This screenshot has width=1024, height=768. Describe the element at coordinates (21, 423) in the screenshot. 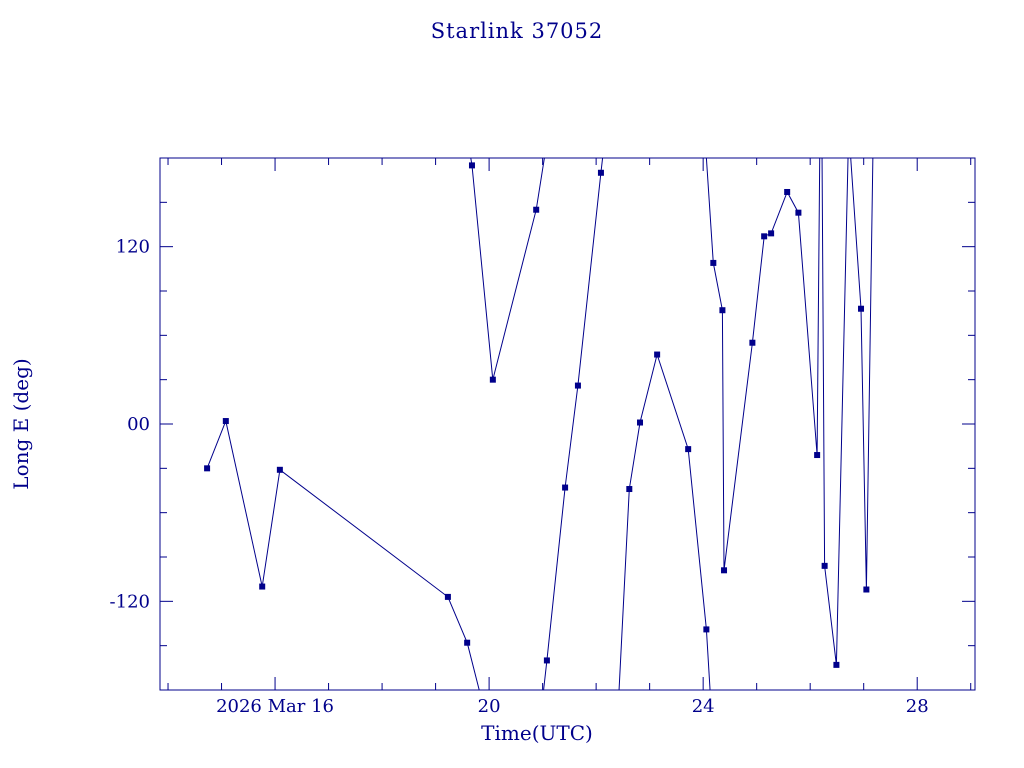

I see `y-axis-label: Long E (deg)` at that location.